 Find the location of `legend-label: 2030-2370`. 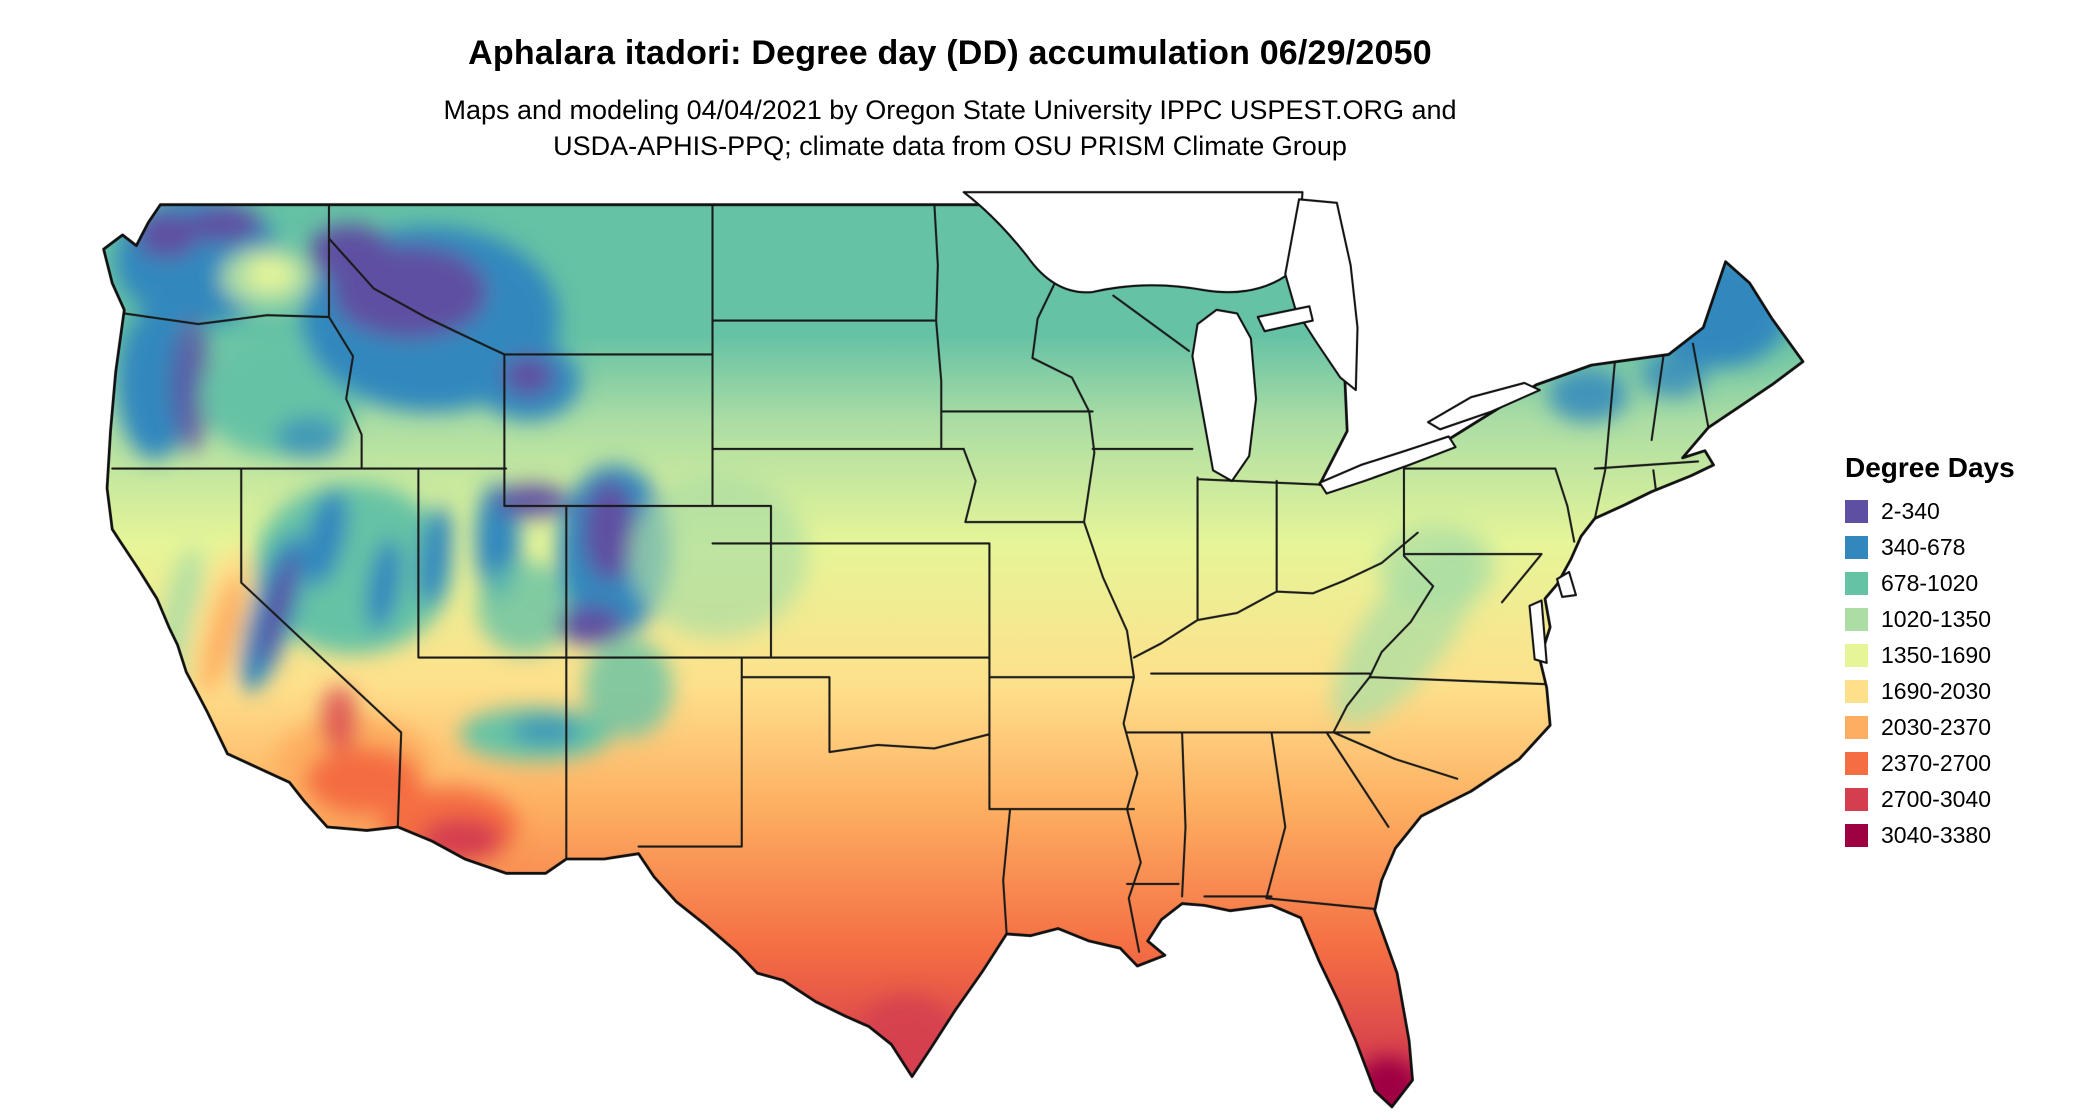

legend-label: 2030-2370 is located at coordinates (1936, 727).